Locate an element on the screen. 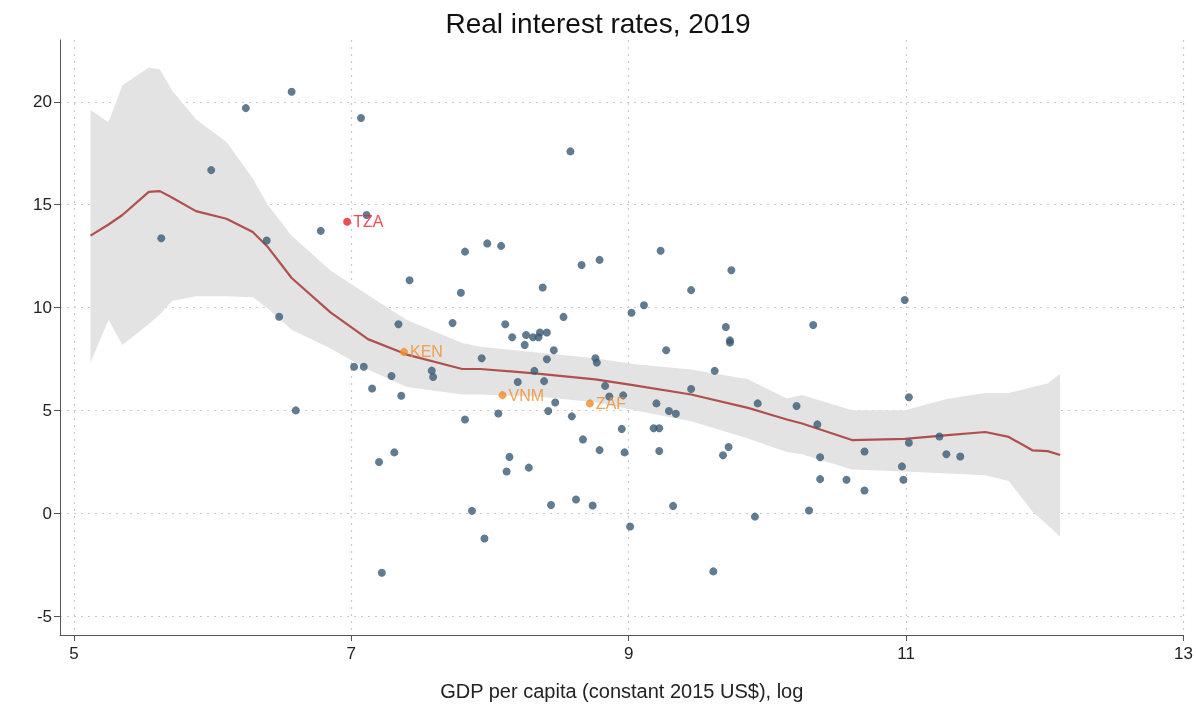  x-tick-label: 9 is located at coordinates (628, 653).